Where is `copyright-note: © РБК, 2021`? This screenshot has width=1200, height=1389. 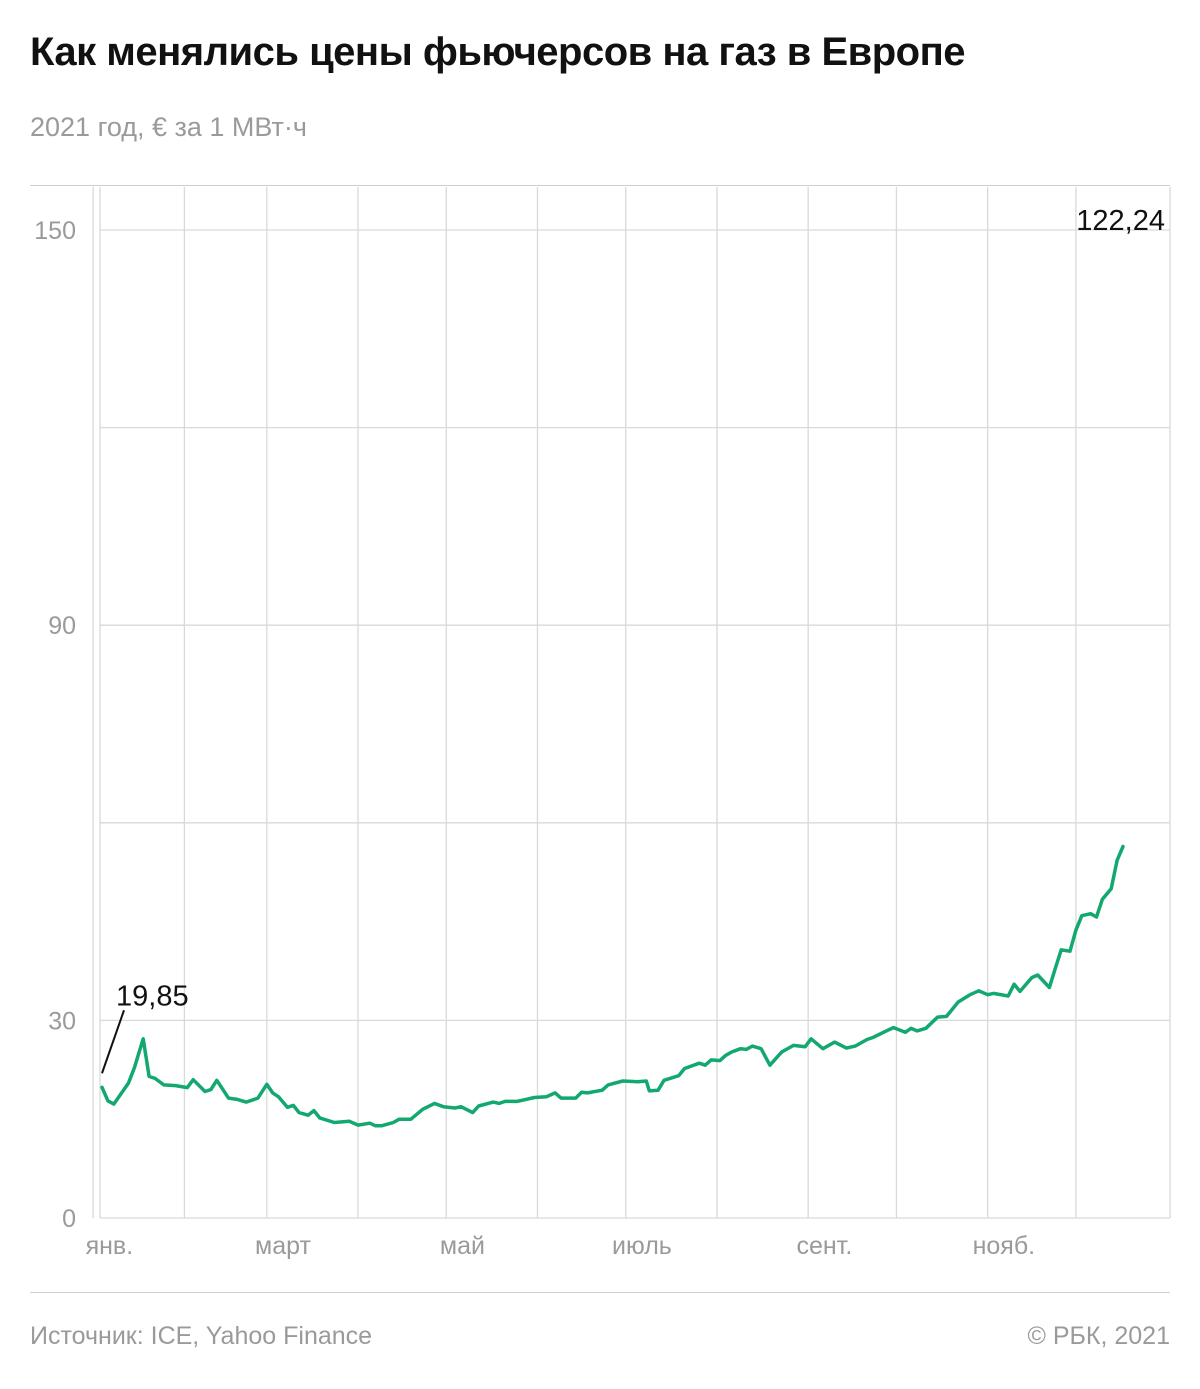
copyright-note: © РБК, 2021 is located at coordinates (1098, 1336).